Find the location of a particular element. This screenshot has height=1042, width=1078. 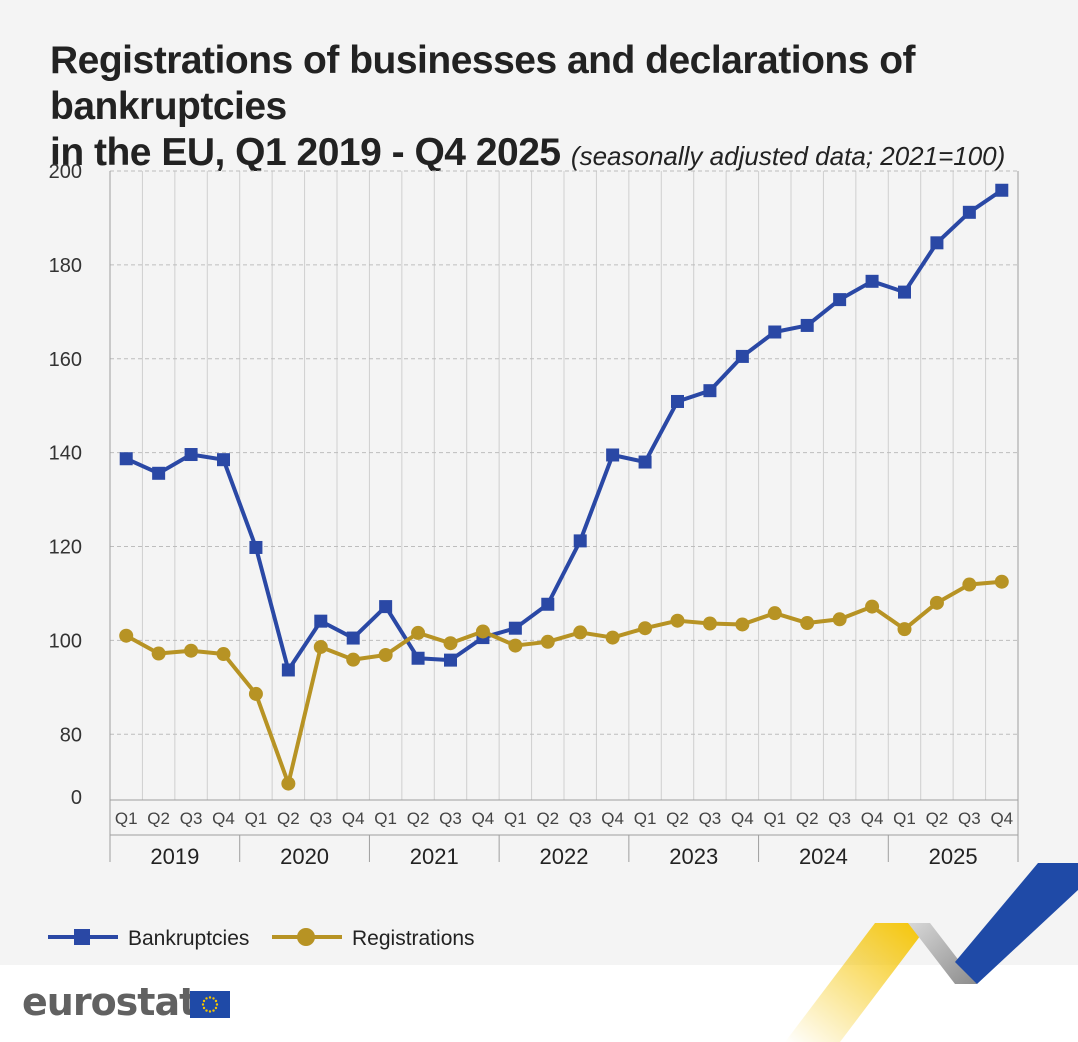

y-tick-label: 200 is located at coordinates (65, 172).